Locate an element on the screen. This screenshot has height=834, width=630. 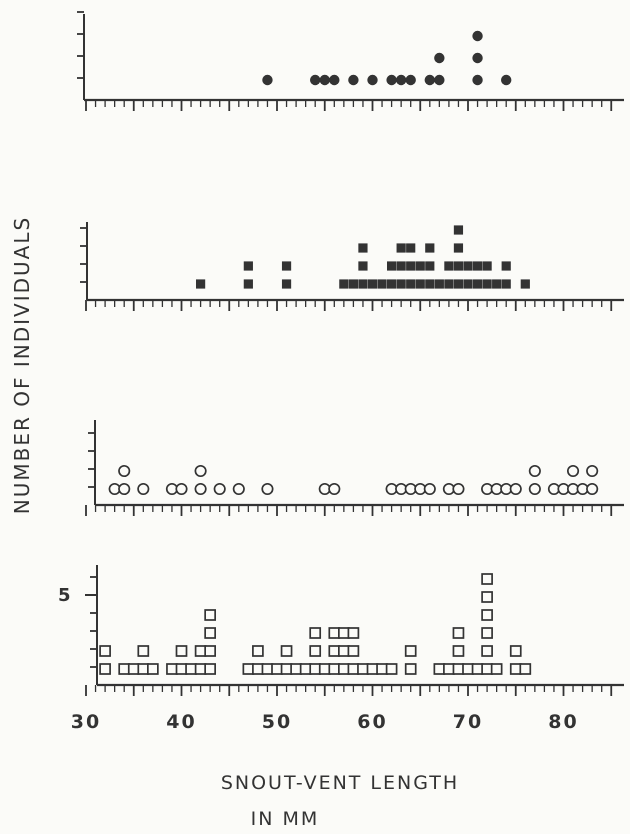
y-axis-label: NUMBER OF INDIVIDUALS is located at coordinates (22, 365).